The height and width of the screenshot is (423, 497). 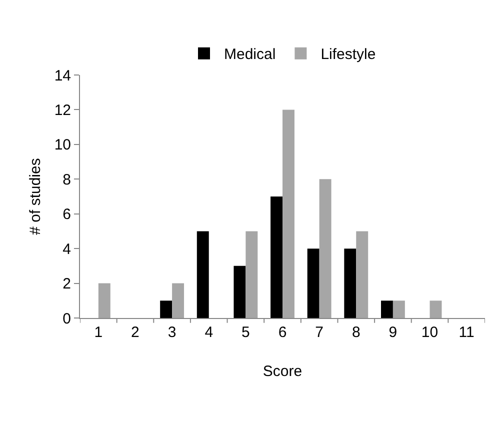 What do you see at coordinates (66, 319) in the screenshot?
I see `y-tick-label: 0` at bounding box center [66, 319].